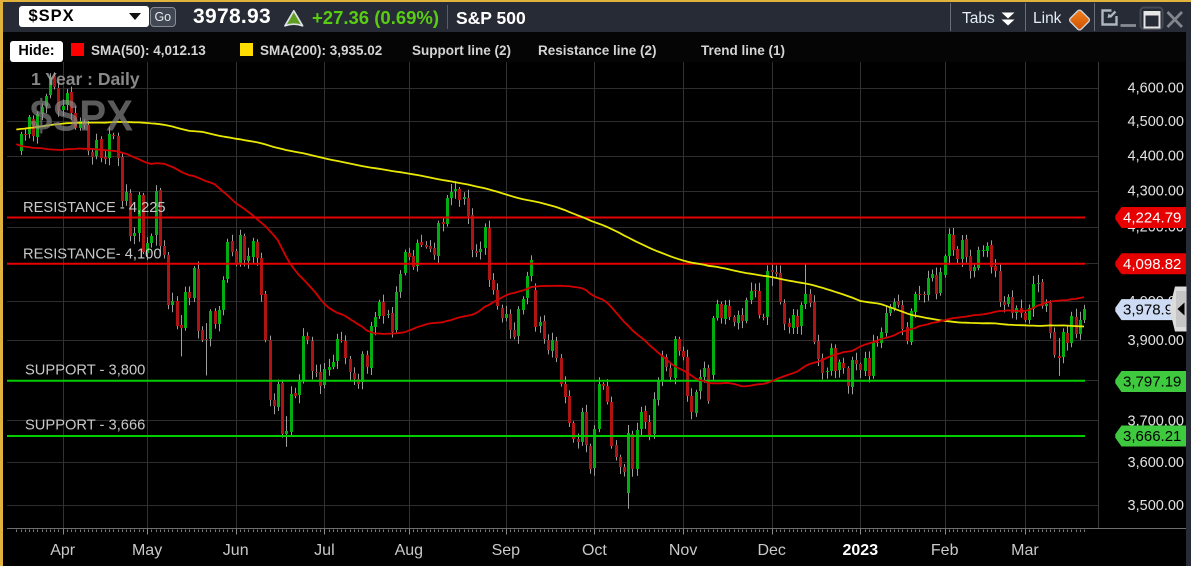  Describe the element at coordinates (1156, 506) in the screenshot. I see `svg-text: 3,500.00` at that location.